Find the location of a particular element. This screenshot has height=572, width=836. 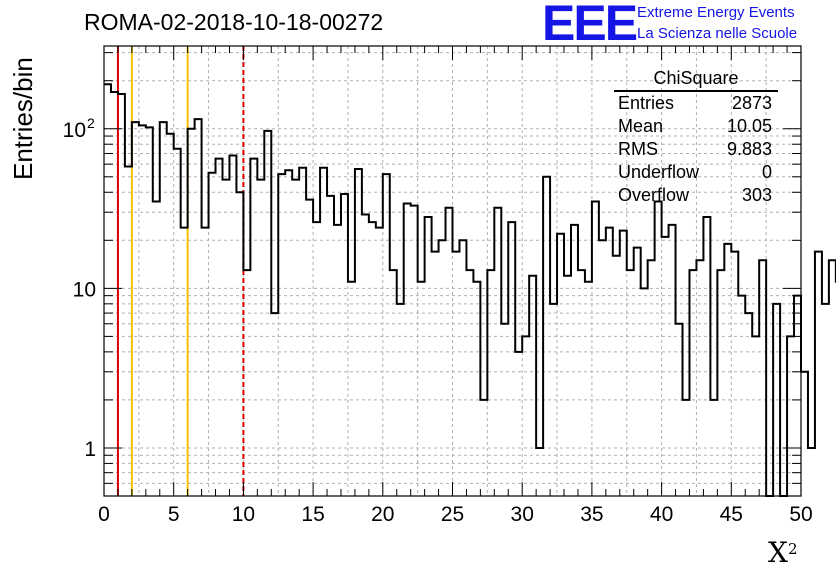

stats-row: Entries 2873 is located at coordinates (693, 103).